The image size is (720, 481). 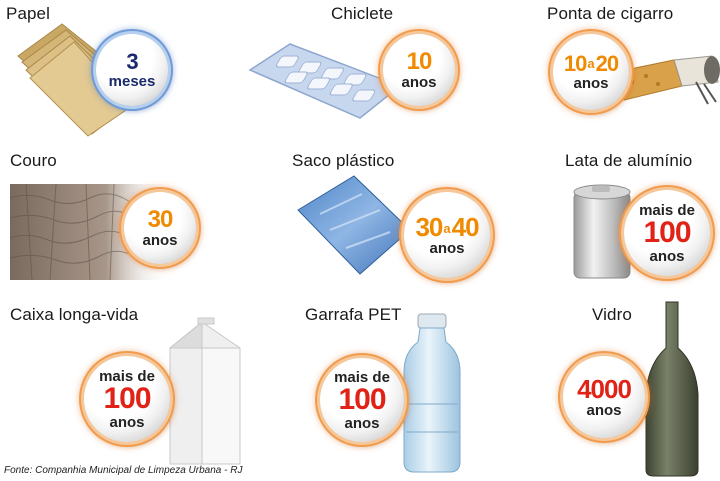 What do you see at coordinates (610, 13) in the screenshot?
I see `item-label-ponta-de-cigarro: Ponta de cigarro` at bounding box center [610, 13].